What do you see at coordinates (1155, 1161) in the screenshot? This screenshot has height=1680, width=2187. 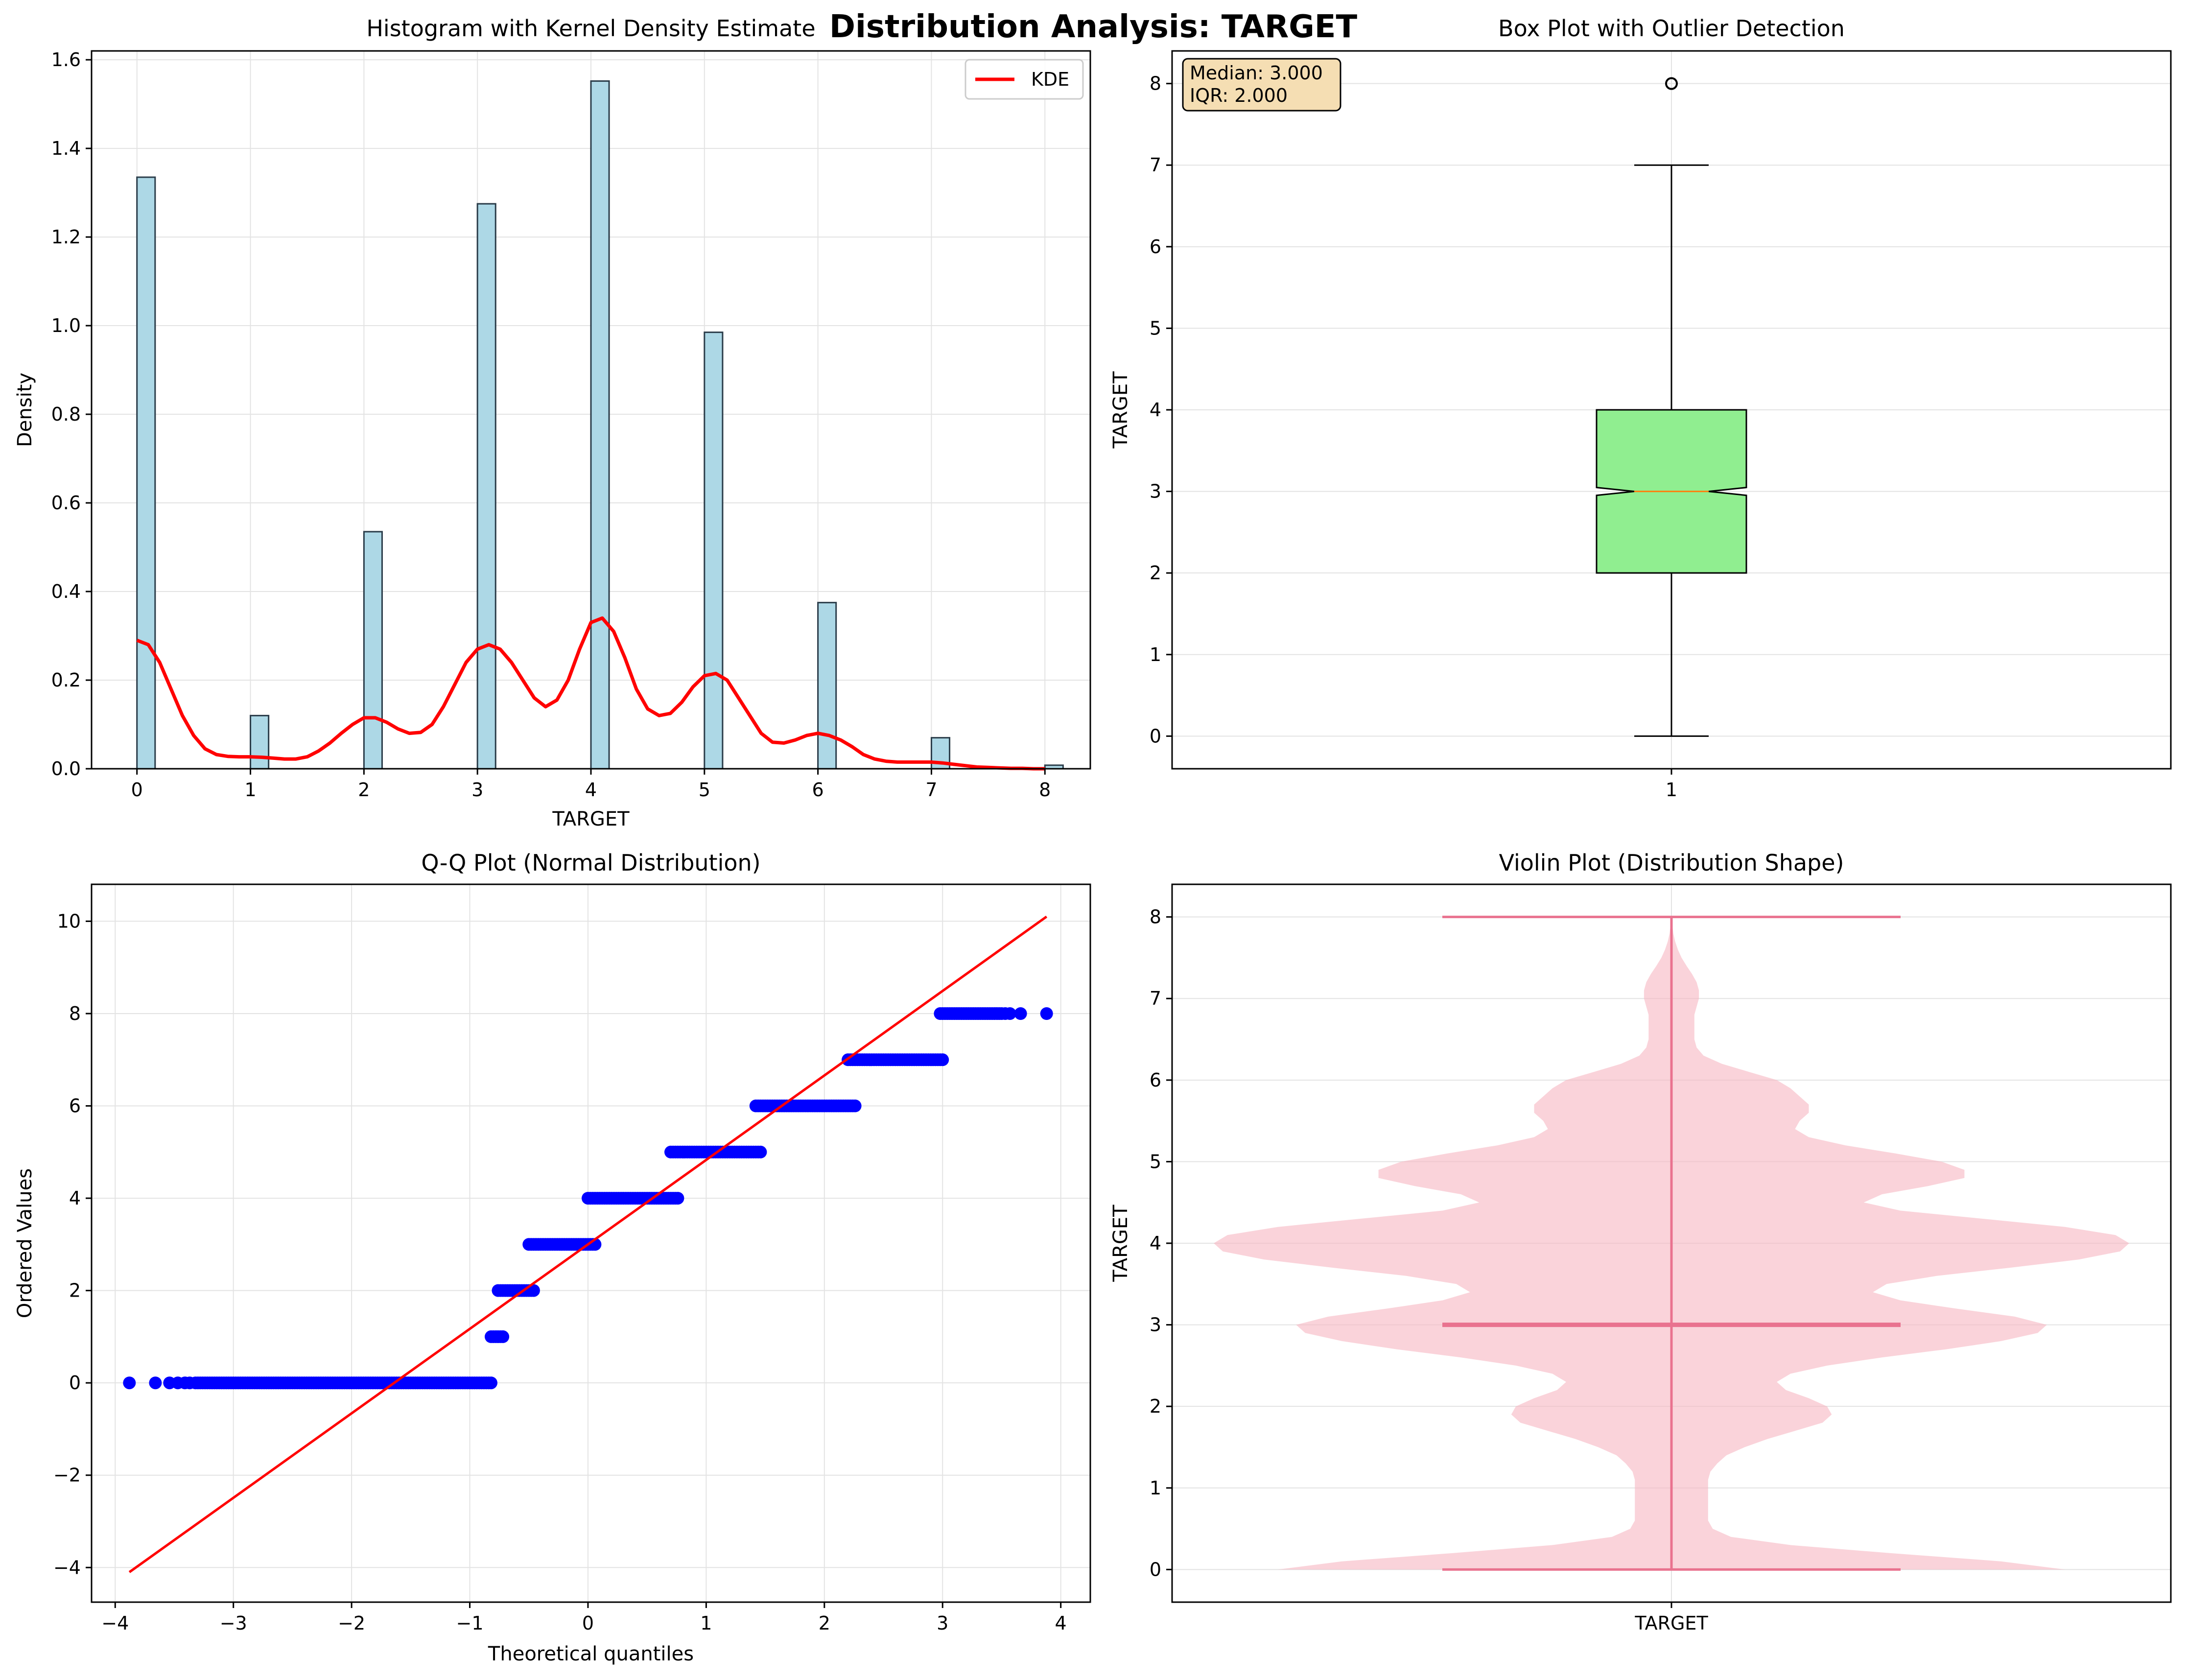 I see `y-tick-label: 5` at bounding box center [1155, 1161].